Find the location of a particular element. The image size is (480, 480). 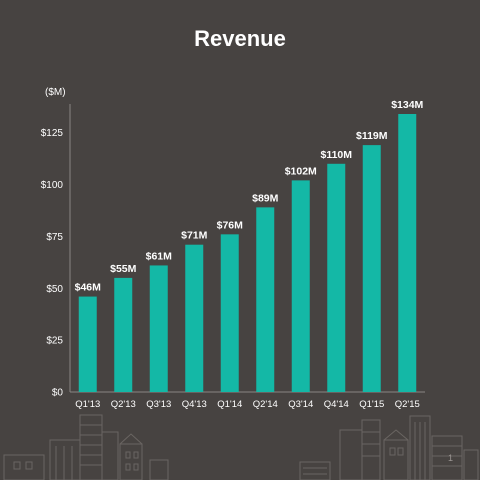

data-label: $71M is located at coordinates (194, 236).